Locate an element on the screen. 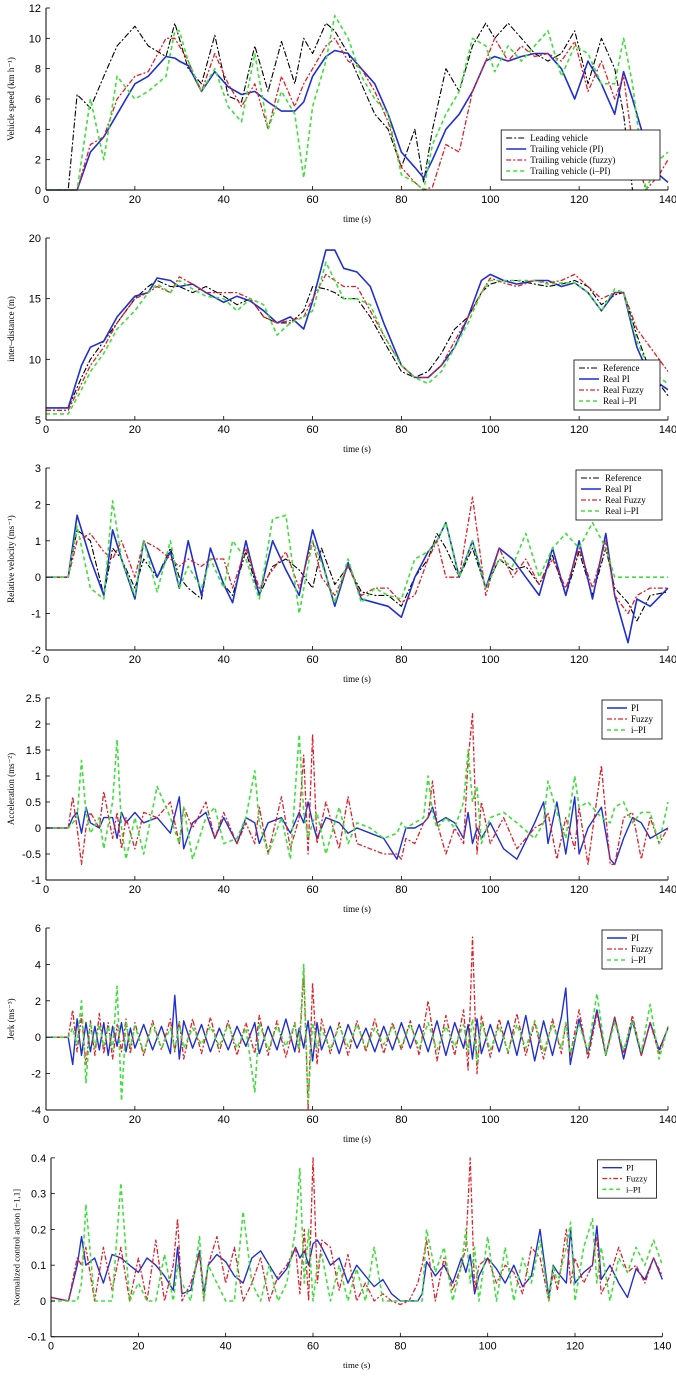 The height and width of the screenshot is (1384, 676). y-tick-label: 1 is located at coordinates (38, 542).